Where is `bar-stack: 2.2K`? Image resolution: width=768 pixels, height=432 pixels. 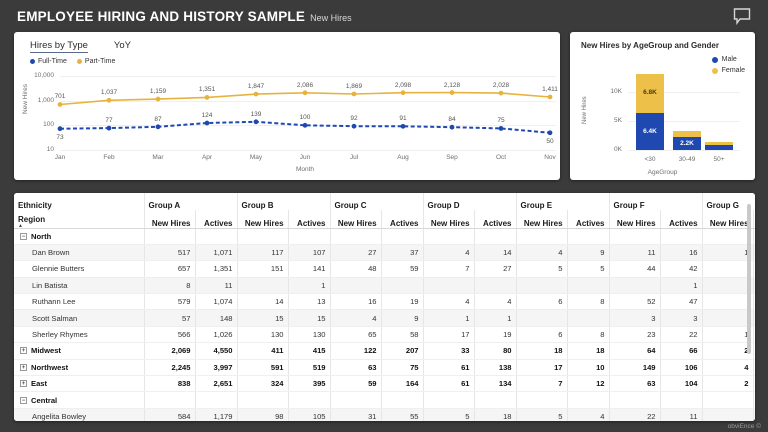 bar-stack: 2.2K is located at coordinates (687, 140).